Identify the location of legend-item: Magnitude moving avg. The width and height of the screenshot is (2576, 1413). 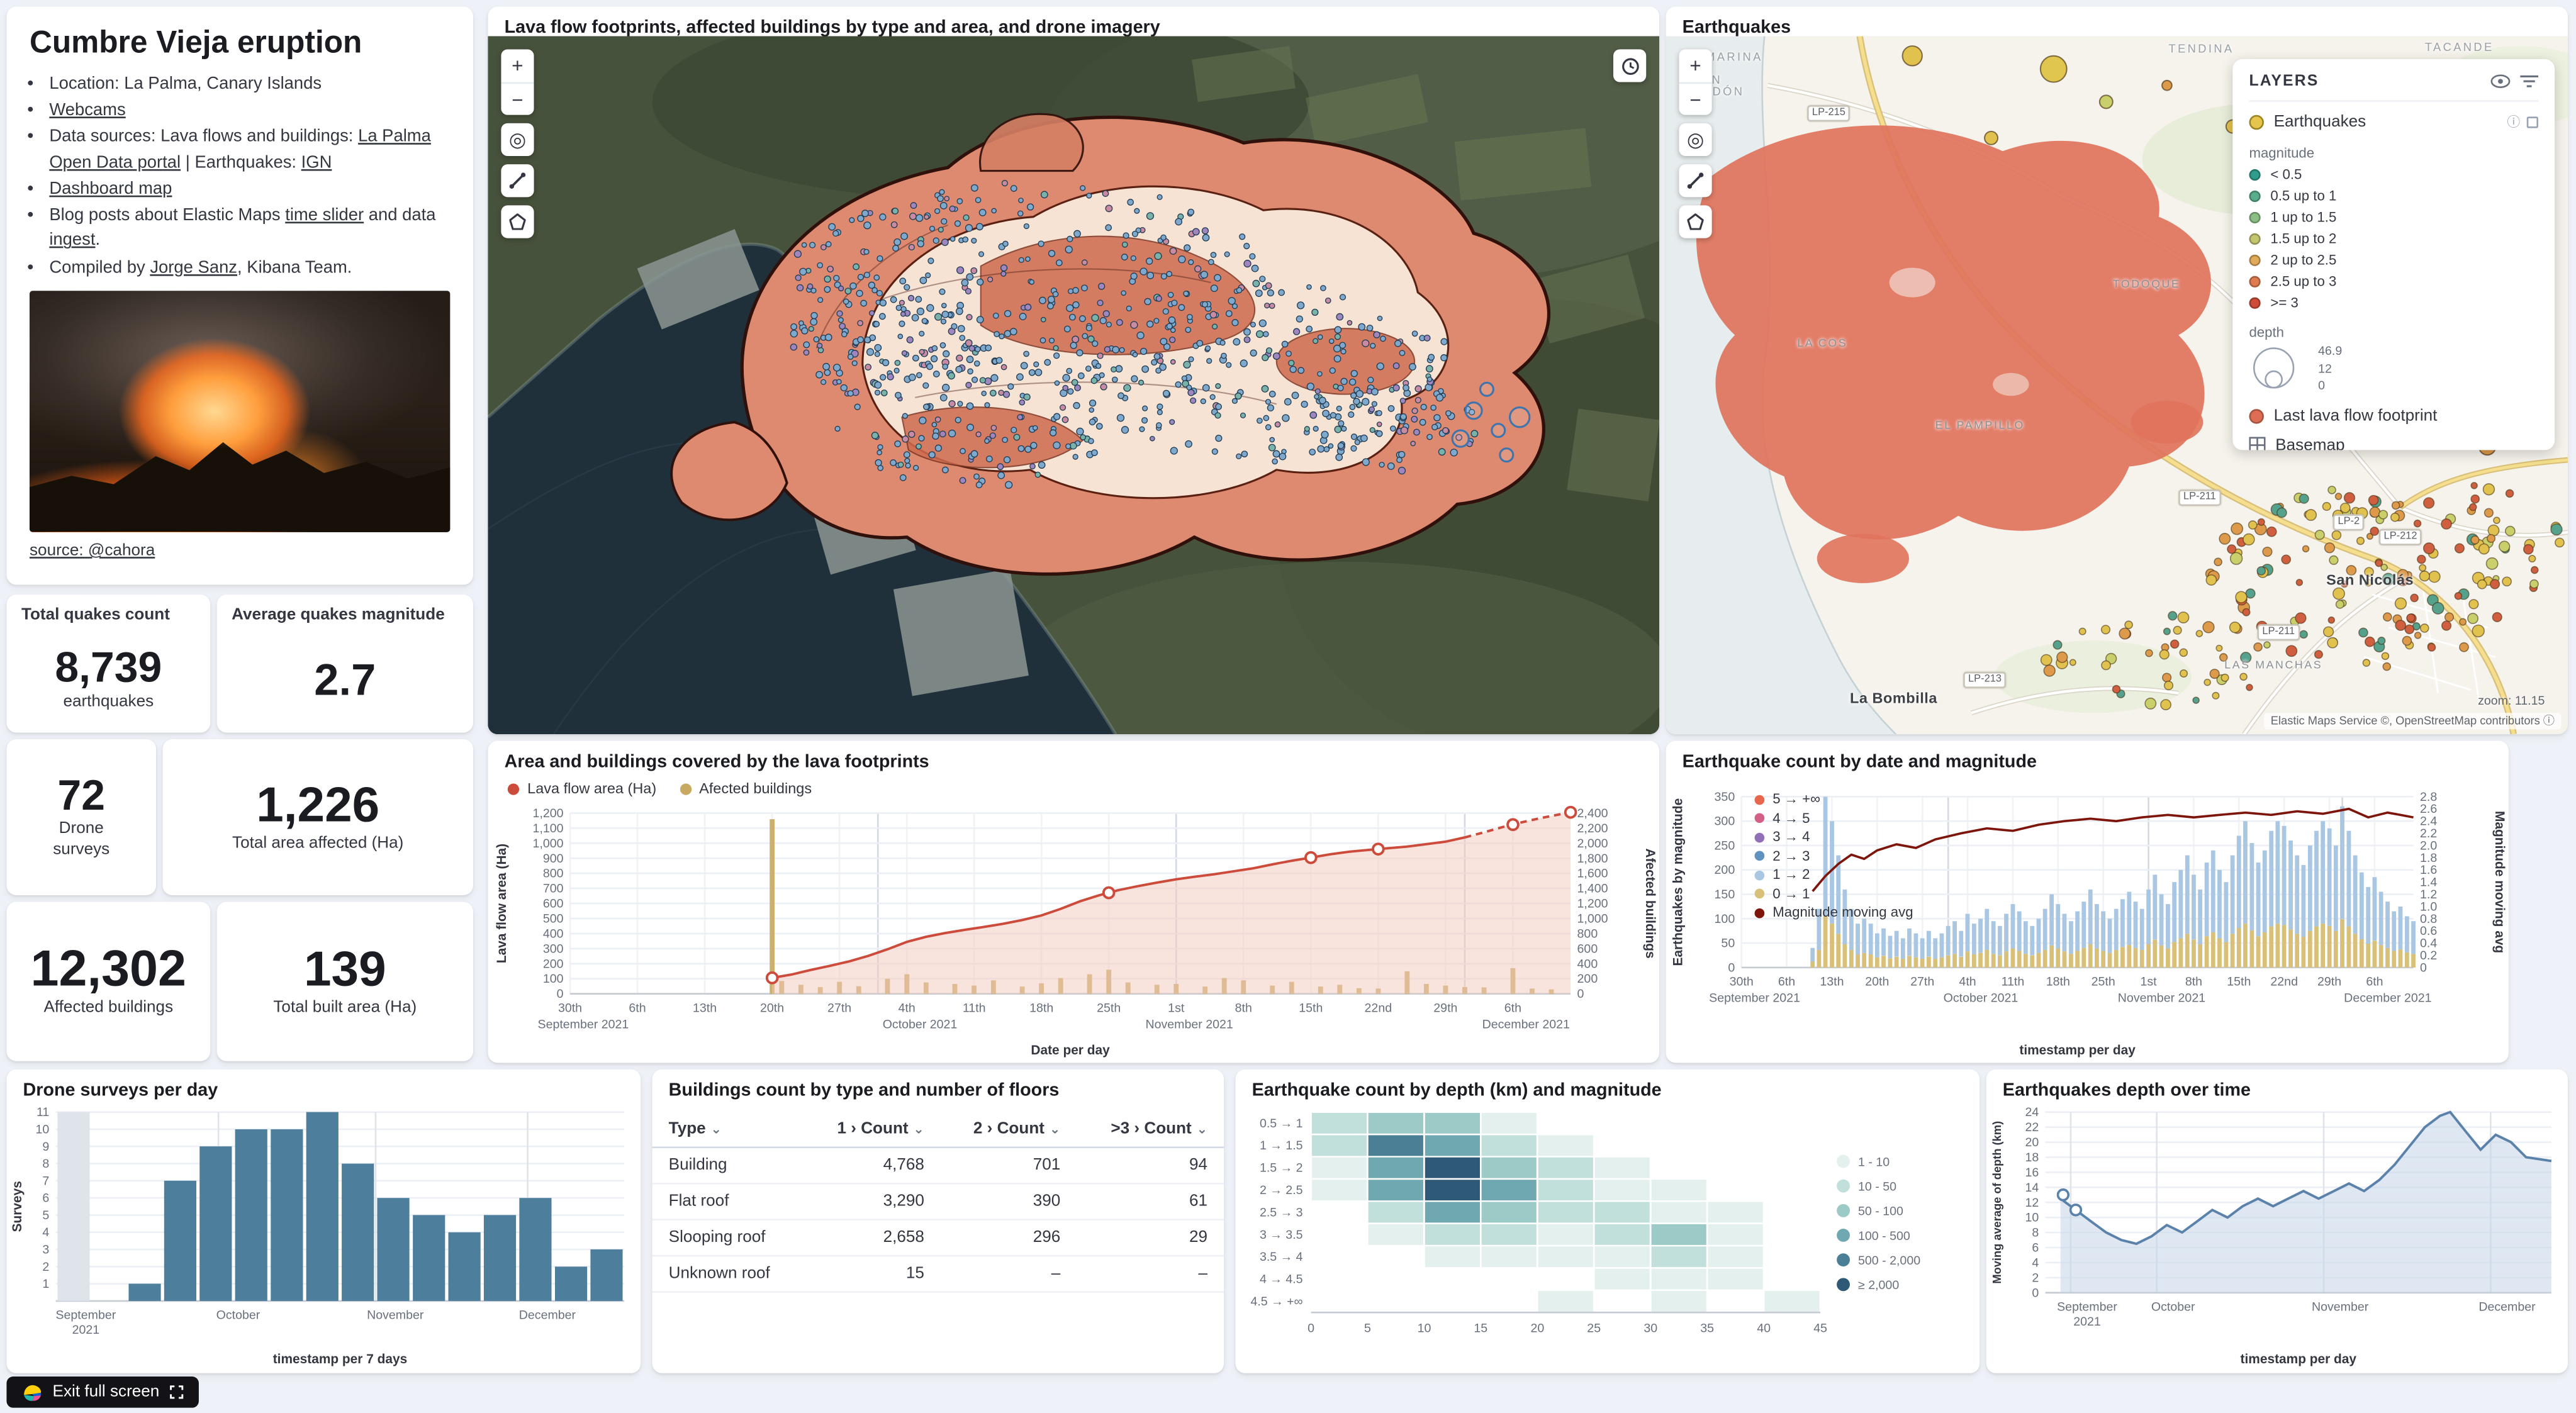
(1833, 912).